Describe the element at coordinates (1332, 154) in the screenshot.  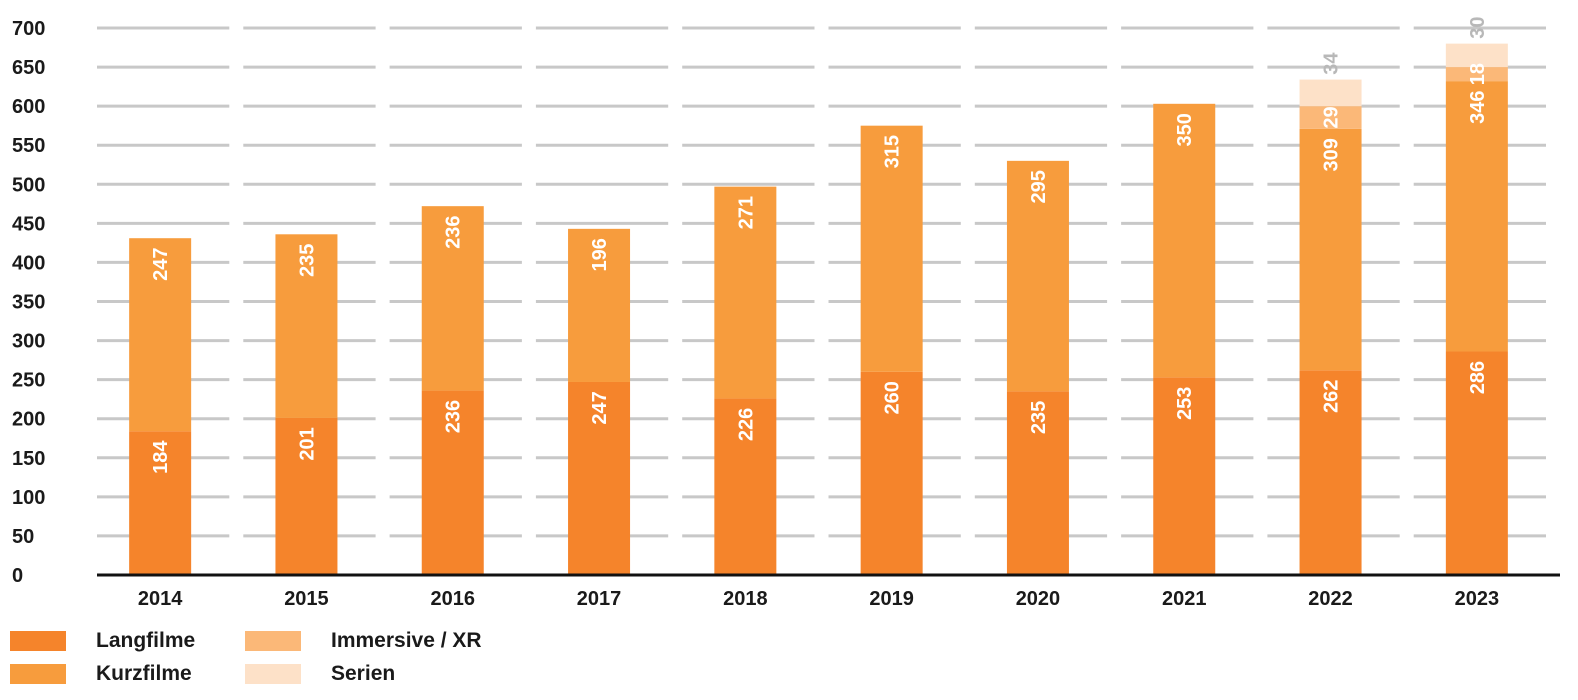
I see `data-label: 309` at that location.